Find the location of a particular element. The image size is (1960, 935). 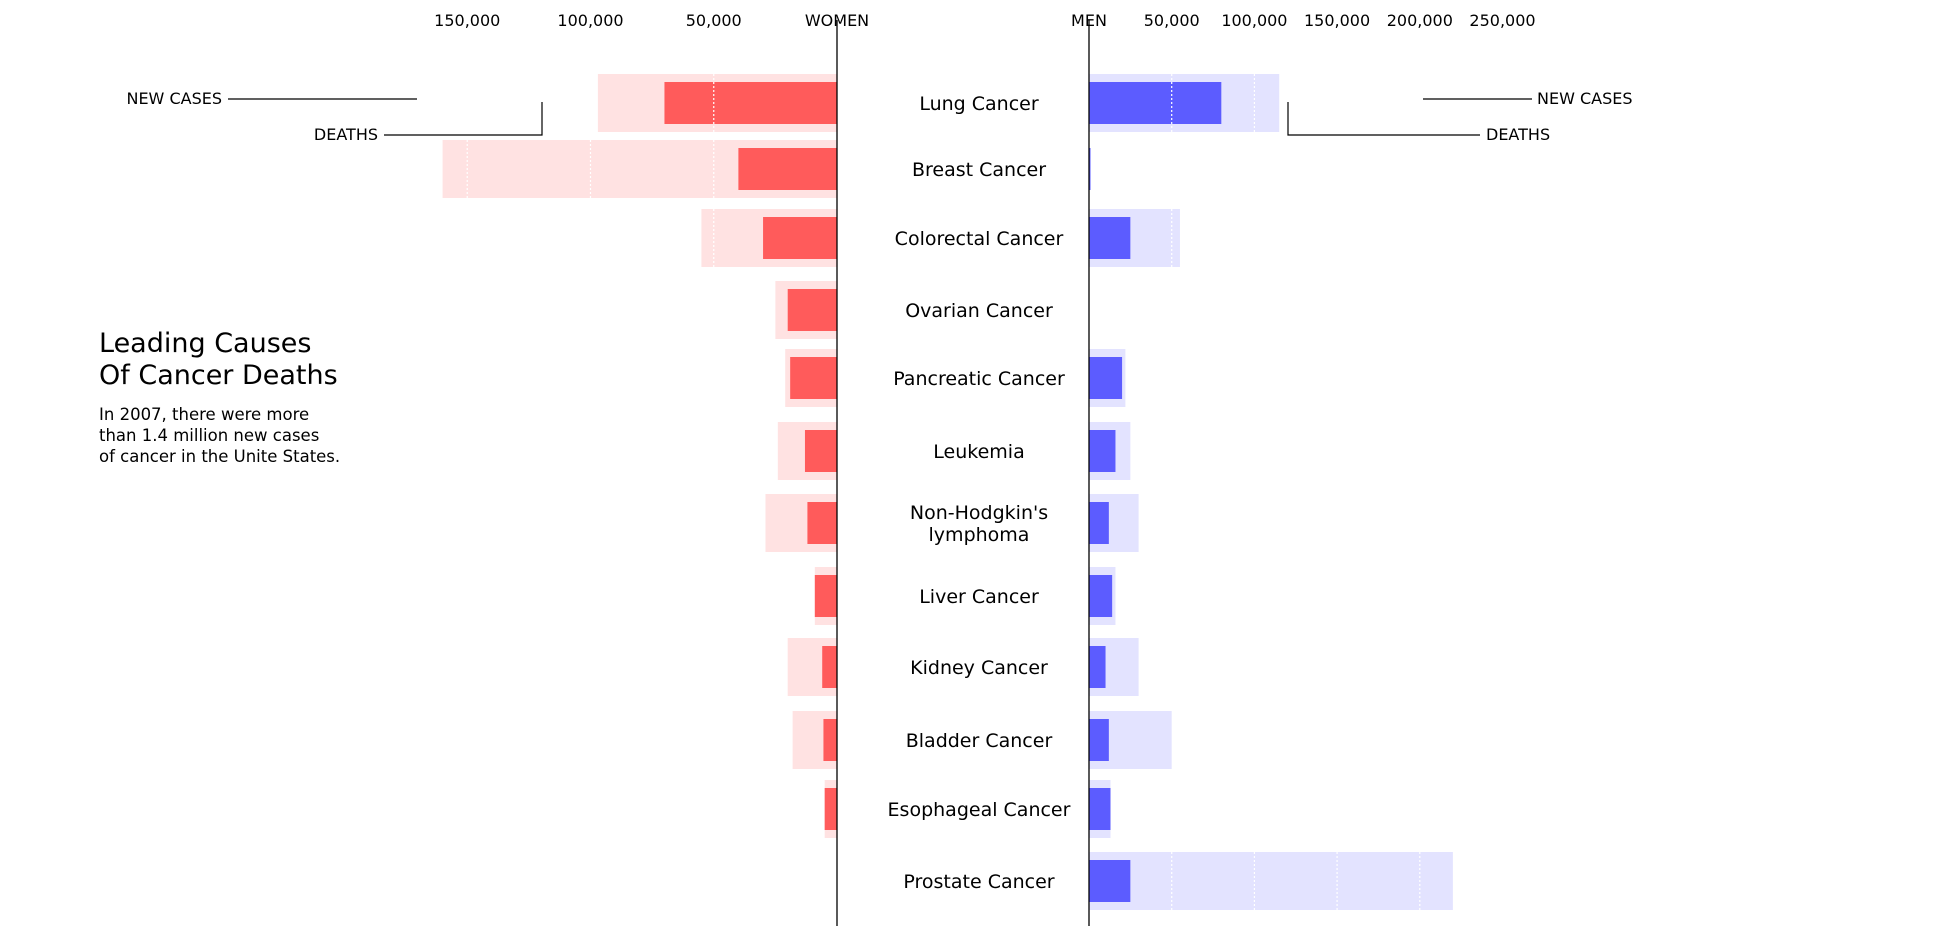

category-label-kidney-cancer: Kidney Cancer is located at coordinates (979, 668).